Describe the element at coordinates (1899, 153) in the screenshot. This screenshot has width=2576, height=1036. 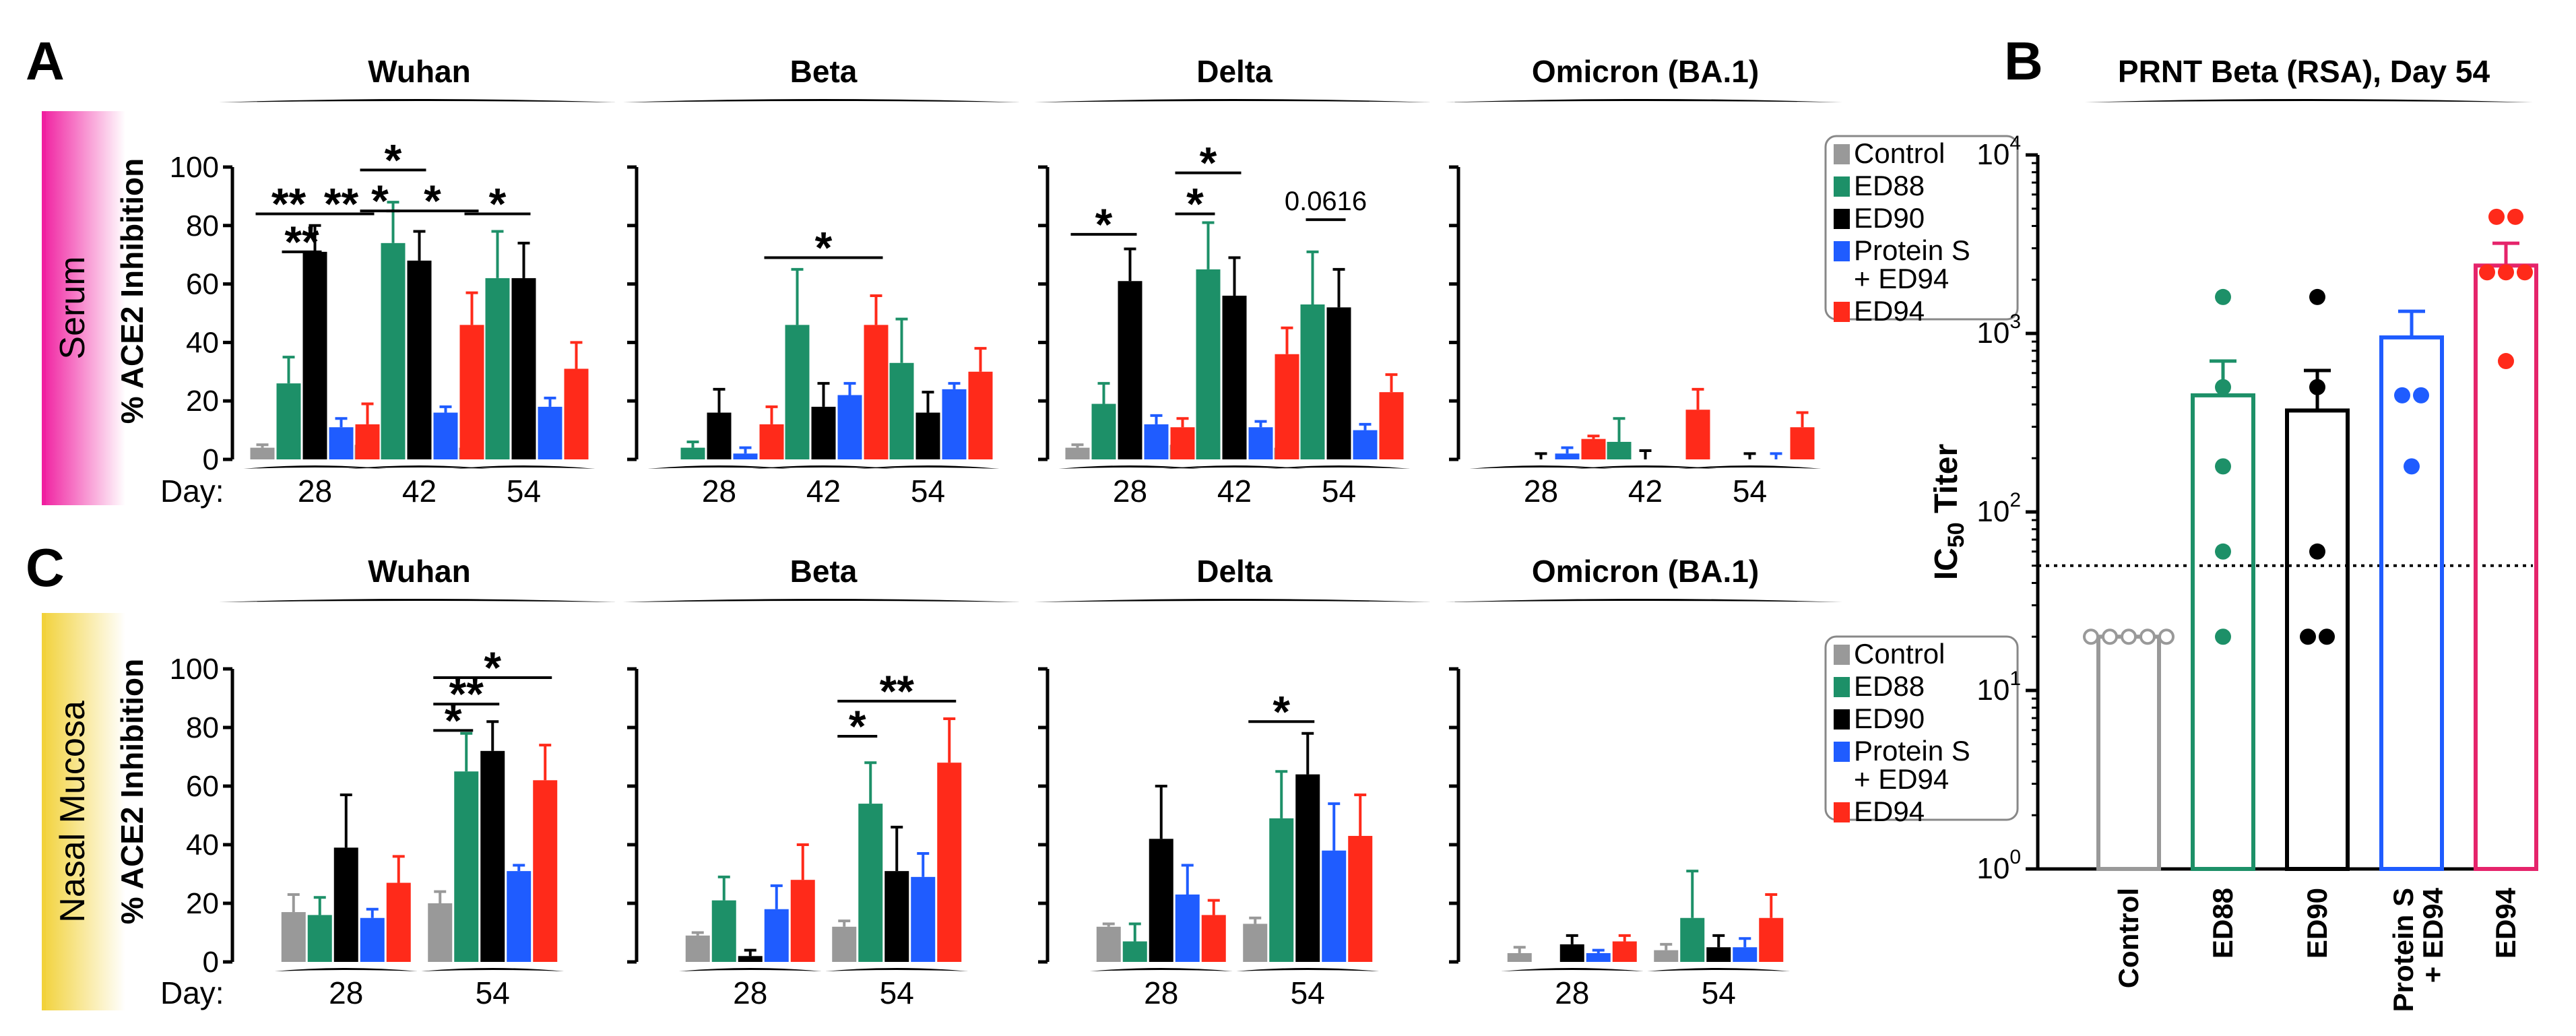
I see `legend-label-control: Control` at that location.